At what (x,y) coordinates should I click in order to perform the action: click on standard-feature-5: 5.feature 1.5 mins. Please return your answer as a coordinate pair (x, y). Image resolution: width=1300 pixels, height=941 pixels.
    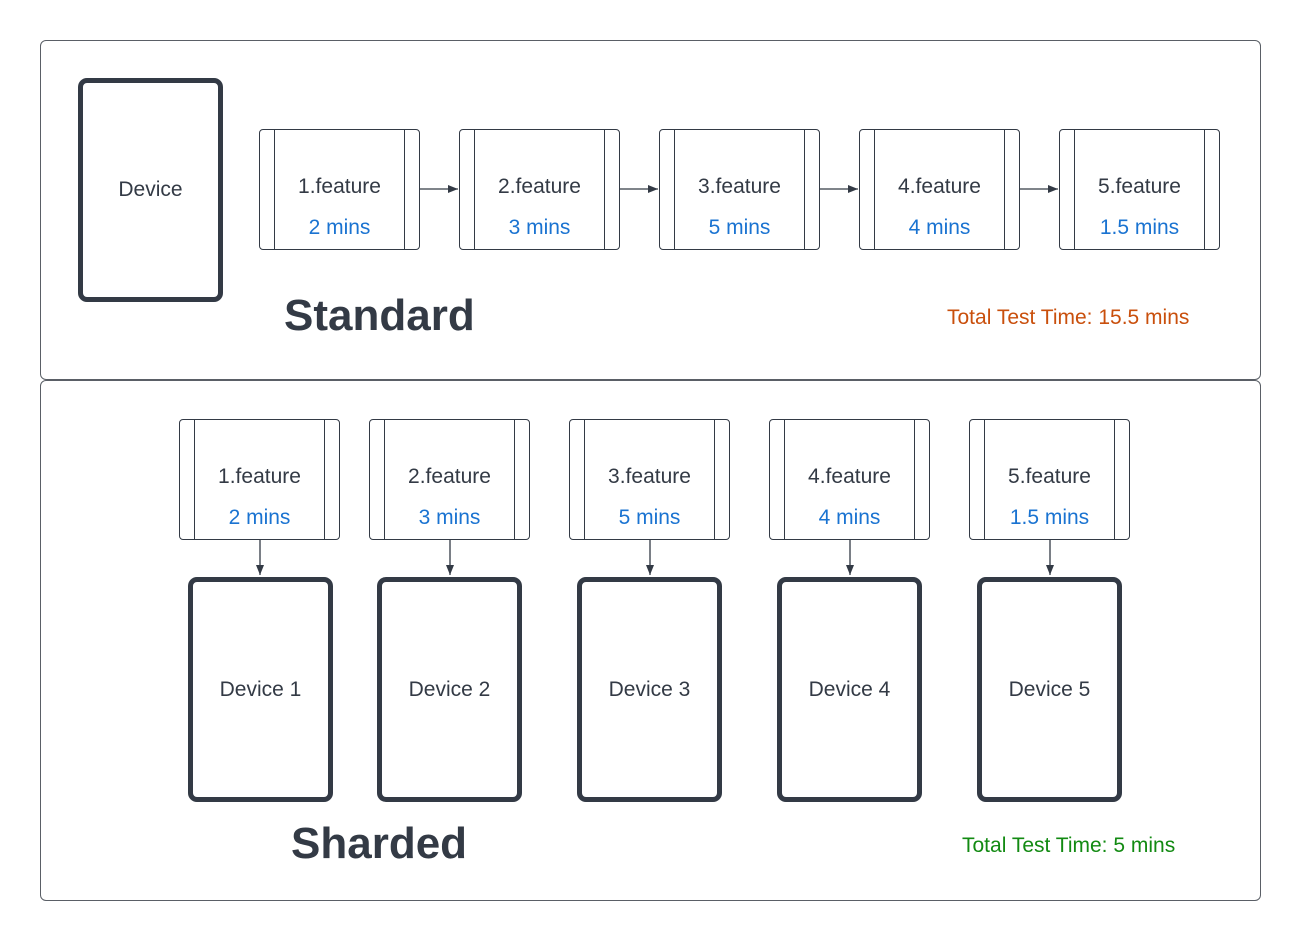
    Looking at the image, I should click on (1139, 189).